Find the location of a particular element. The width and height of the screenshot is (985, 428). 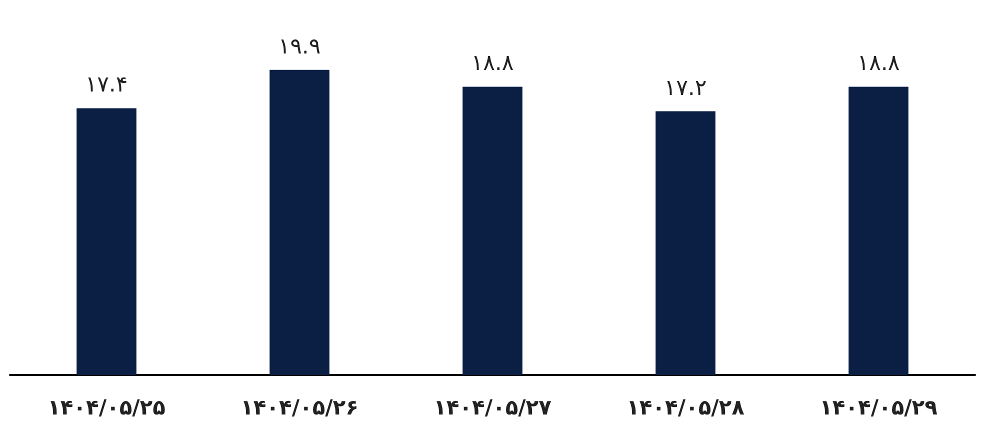

data-label: ۱۷.۴ is located at coordinates (106, 85).